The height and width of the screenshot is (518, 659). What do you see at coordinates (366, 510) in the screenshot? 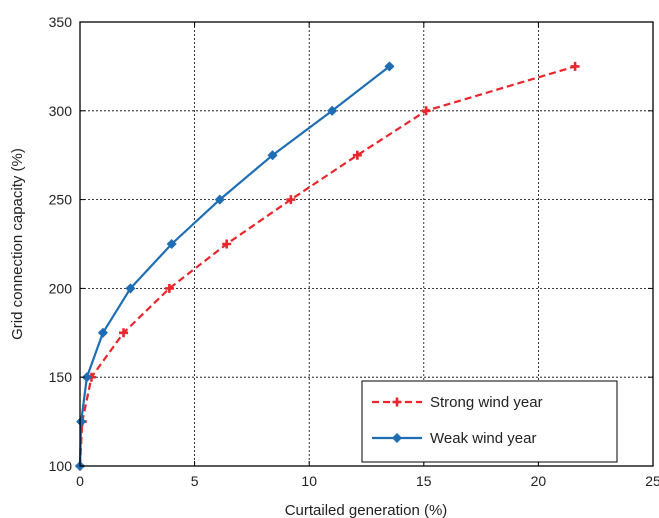
I see `x-axis-label: Curtailed generation (%)` at bounding box center [366, 510].